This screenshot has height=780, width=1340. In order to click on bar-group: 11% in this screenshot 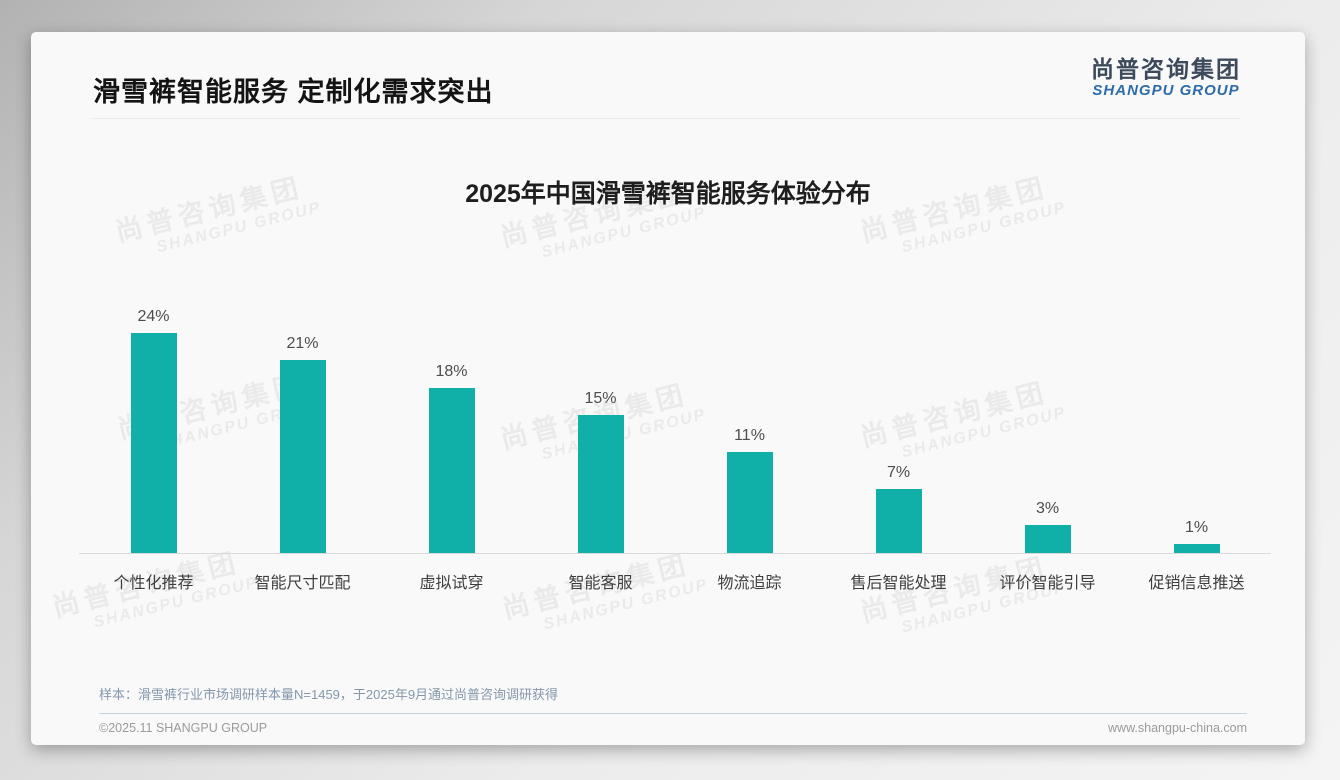, I will do `click(749, 490)`.